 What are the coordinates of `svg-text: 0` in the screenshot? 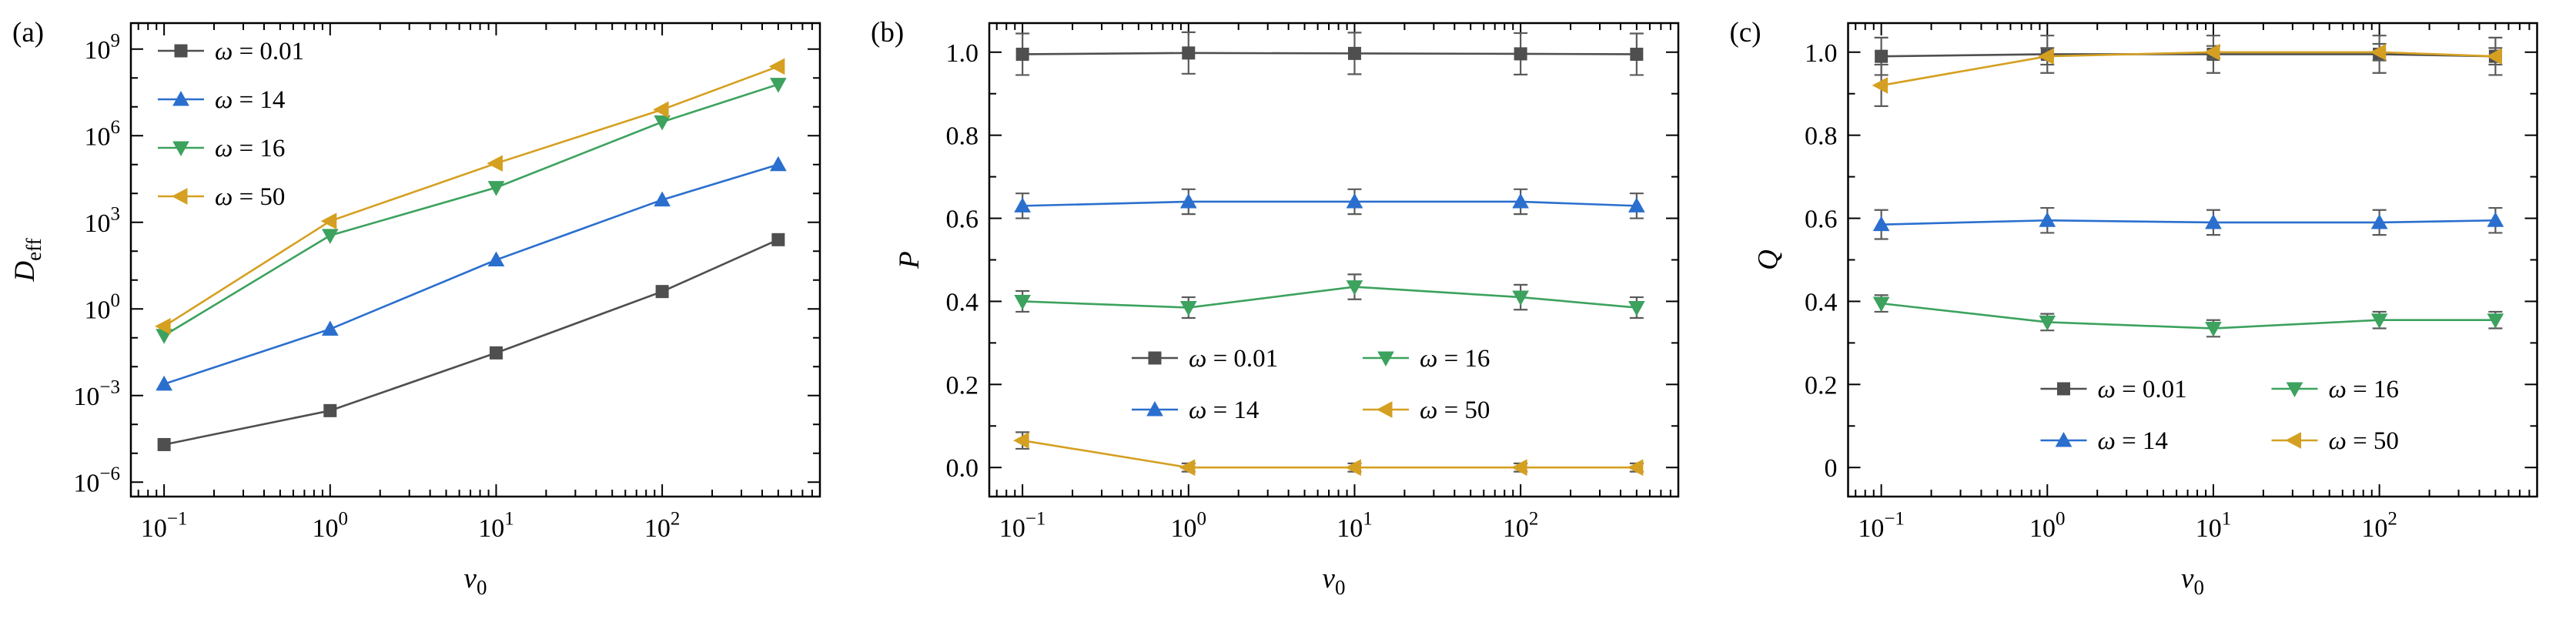 It's located at (1832, 468).